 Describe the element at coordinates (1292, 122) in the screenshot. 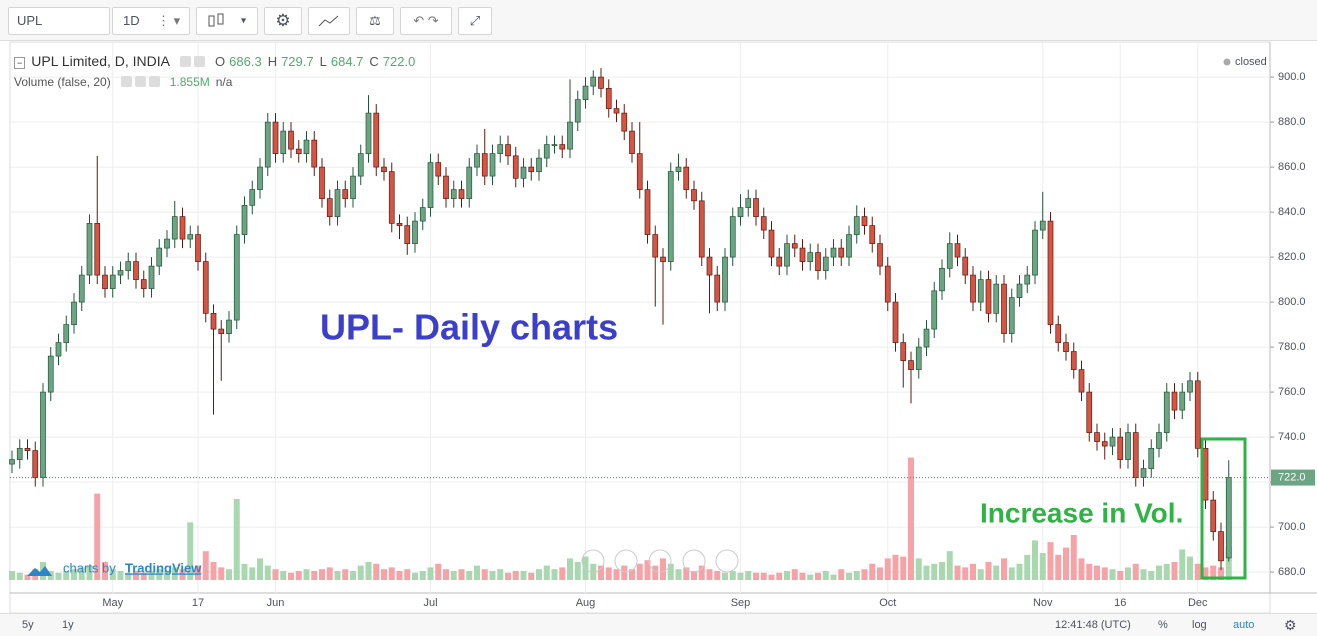

I see `y-tick-label: 880.0` at that location.